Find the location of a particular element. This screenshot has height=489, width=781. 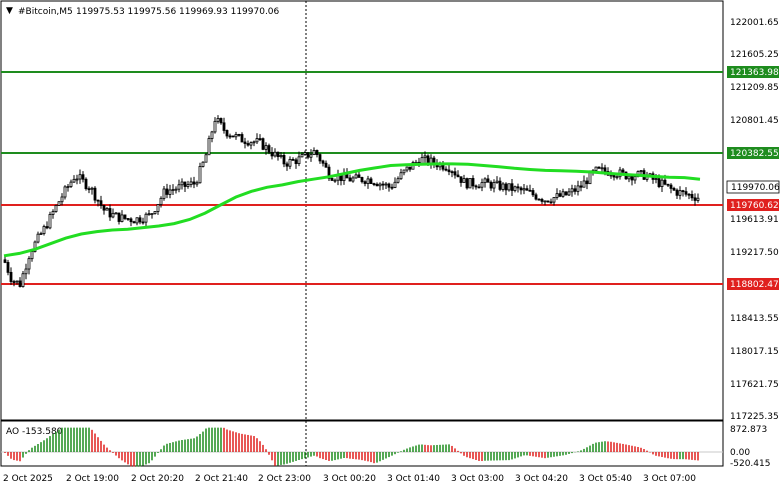

ao-scale-bottom: -520.415 is located at coordinates (750, 464).